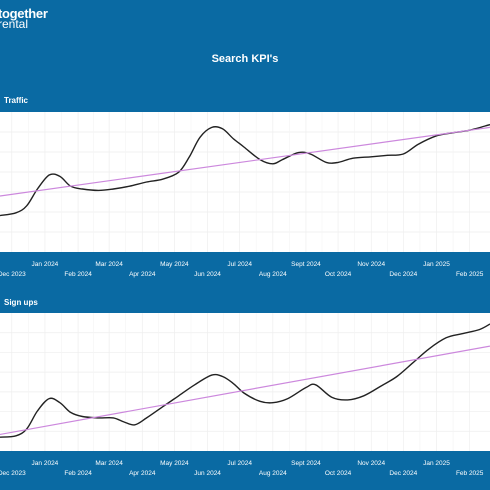 Image resolution: width=490 pixels, height=490 pixels. Describe the element at coordinates (245, 59) in the screenshot. I see `page-title: Search KPI's` at that location.